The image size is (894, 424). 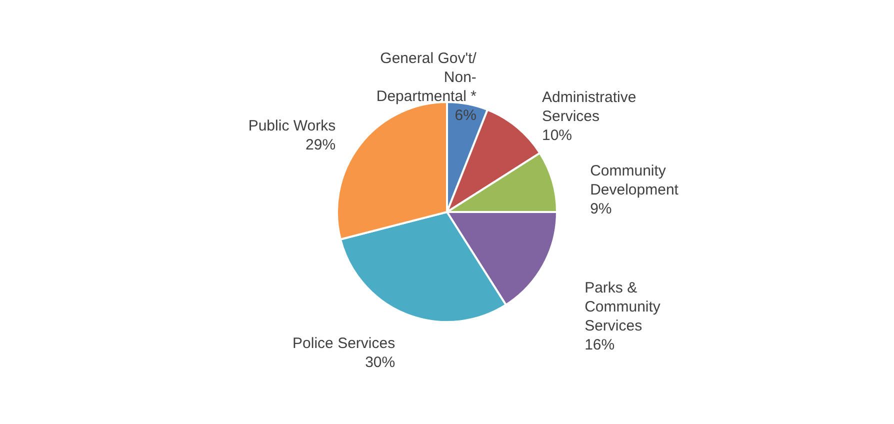 I want to click on data-label: 30%, so click(x=380, y=363).